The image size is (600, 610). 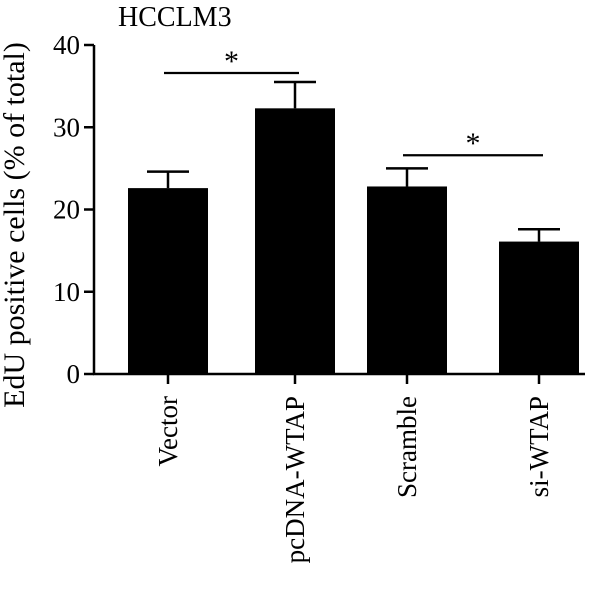 What do you see at coordinates (66, 292) in the screenshot?
I see `y-tick-label: 10` at bounding box center [66, 292].